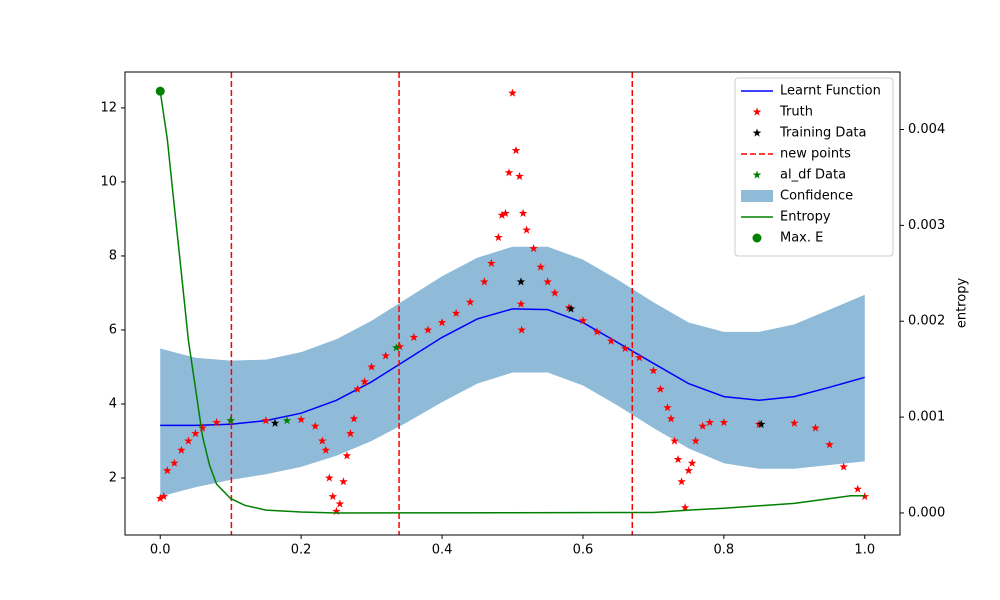 This screenshot has height=600, width=1000. What do you see at coordinates (926, 321) in the screenshot?
I see `y2-tick-label: 0.002` at bounding box center [926, 321].